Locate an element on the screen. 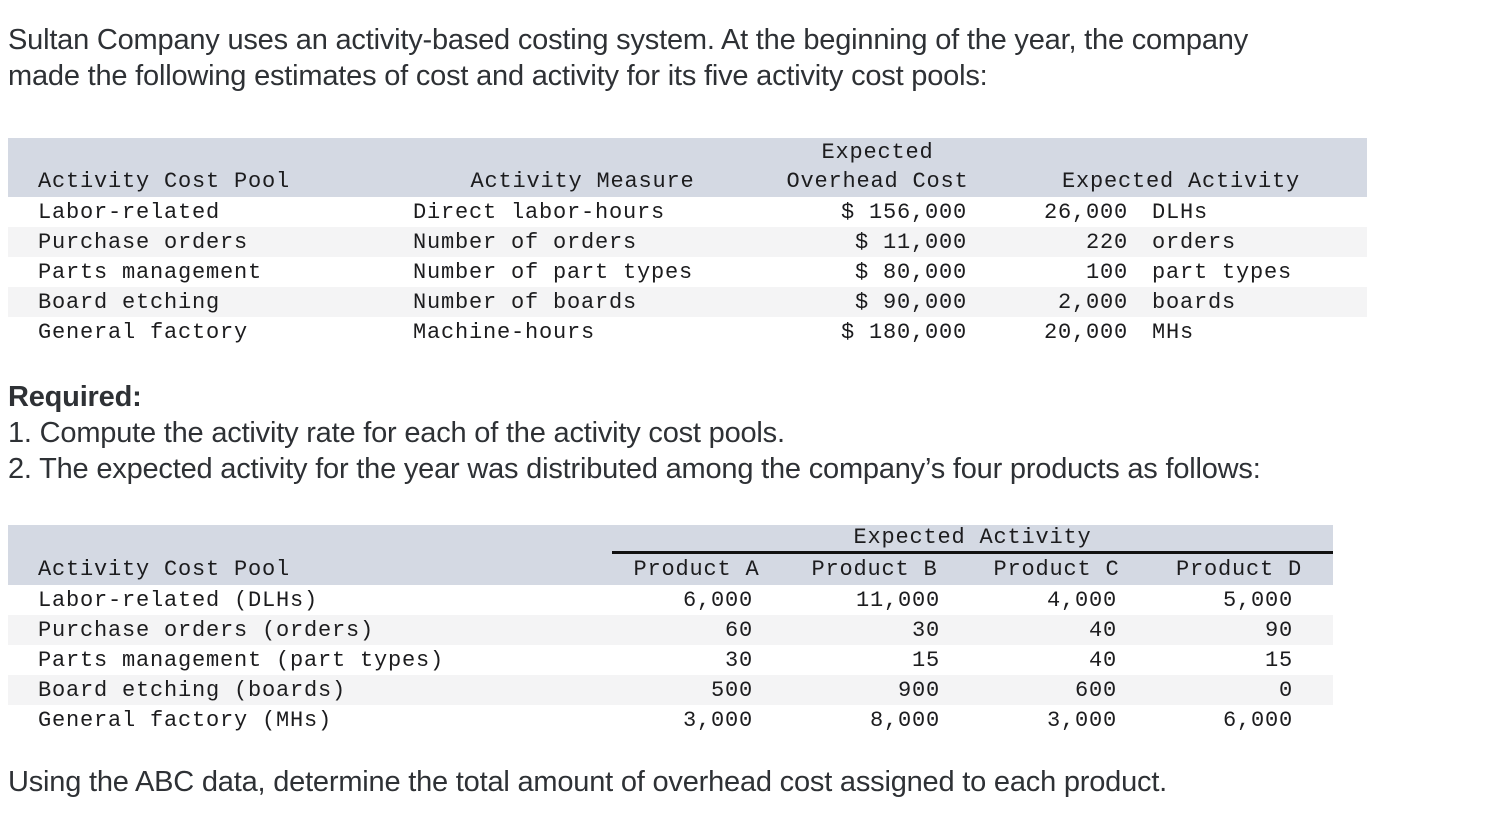  cell-activity-qty: 20,000 is located at coordinates (1085, 332).